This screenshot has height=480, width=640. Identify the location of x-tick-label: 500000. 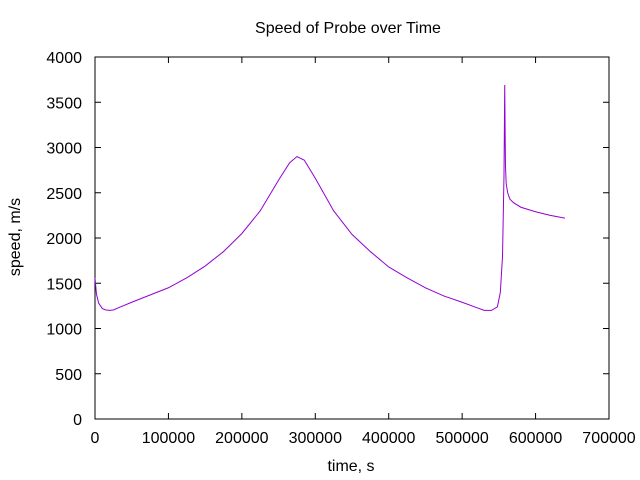
(461, 438).